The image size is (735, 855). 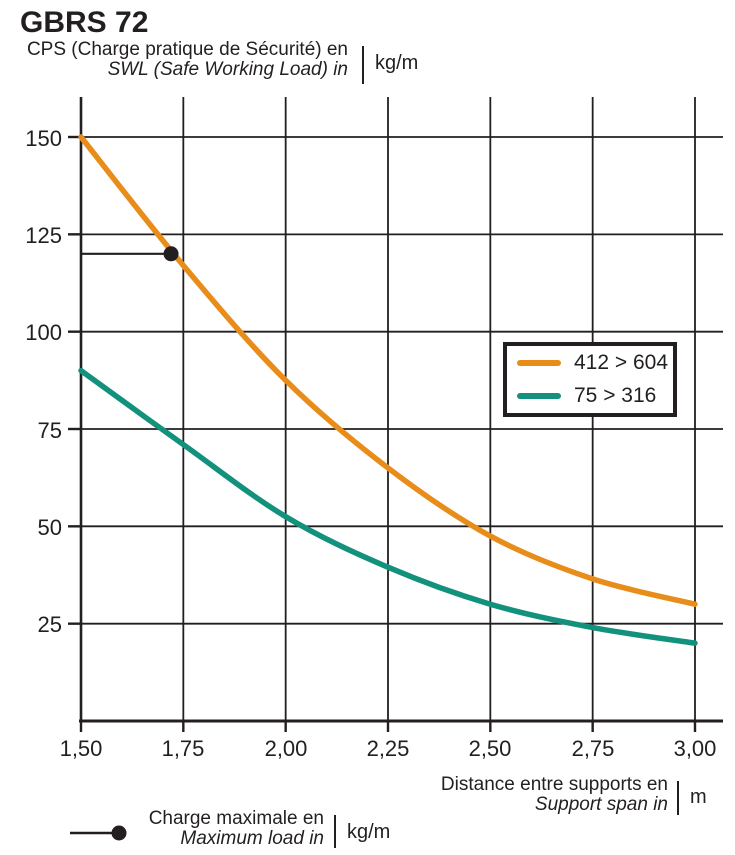 I want to click on y-axis-label-en: SWL (Safe Working Load) in, so click(x=227, y=69).